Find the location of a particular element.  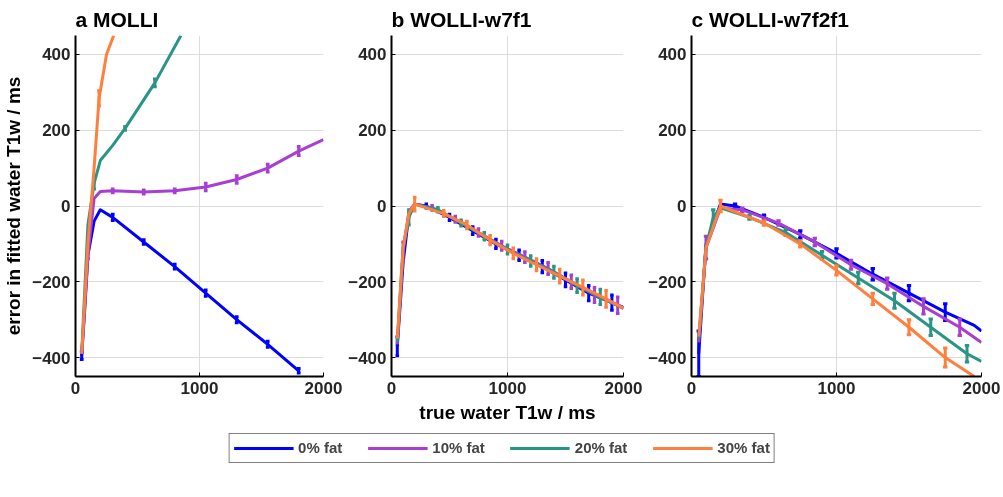

chart-title: a MOLLI is located at coordinates (117, 19).